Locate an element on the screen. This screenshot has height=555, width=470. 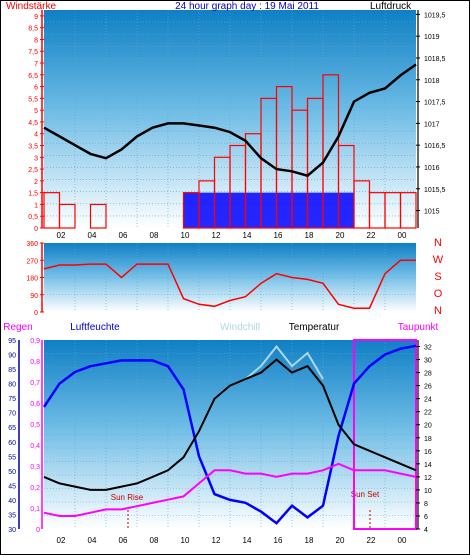
temperature-y-tick-label: 8 is located at coordinates (426, 504).